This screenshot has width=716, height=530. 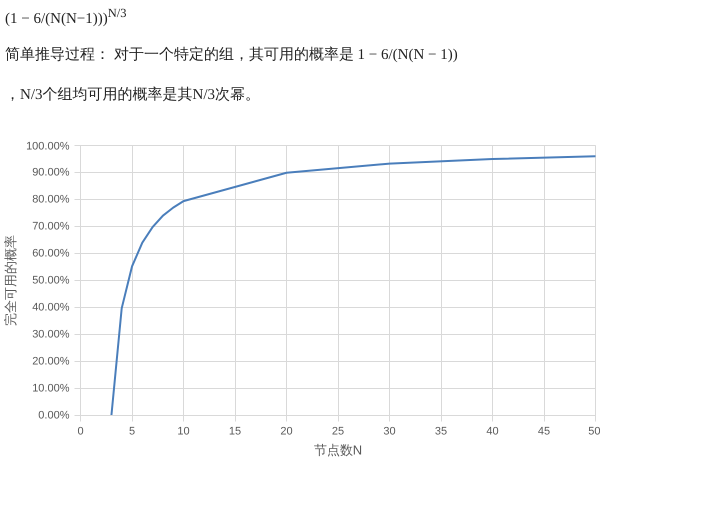 I want to click on text: ，N/3个组均可用的概率是其N/3次幂。, so click(x=132, y=95).